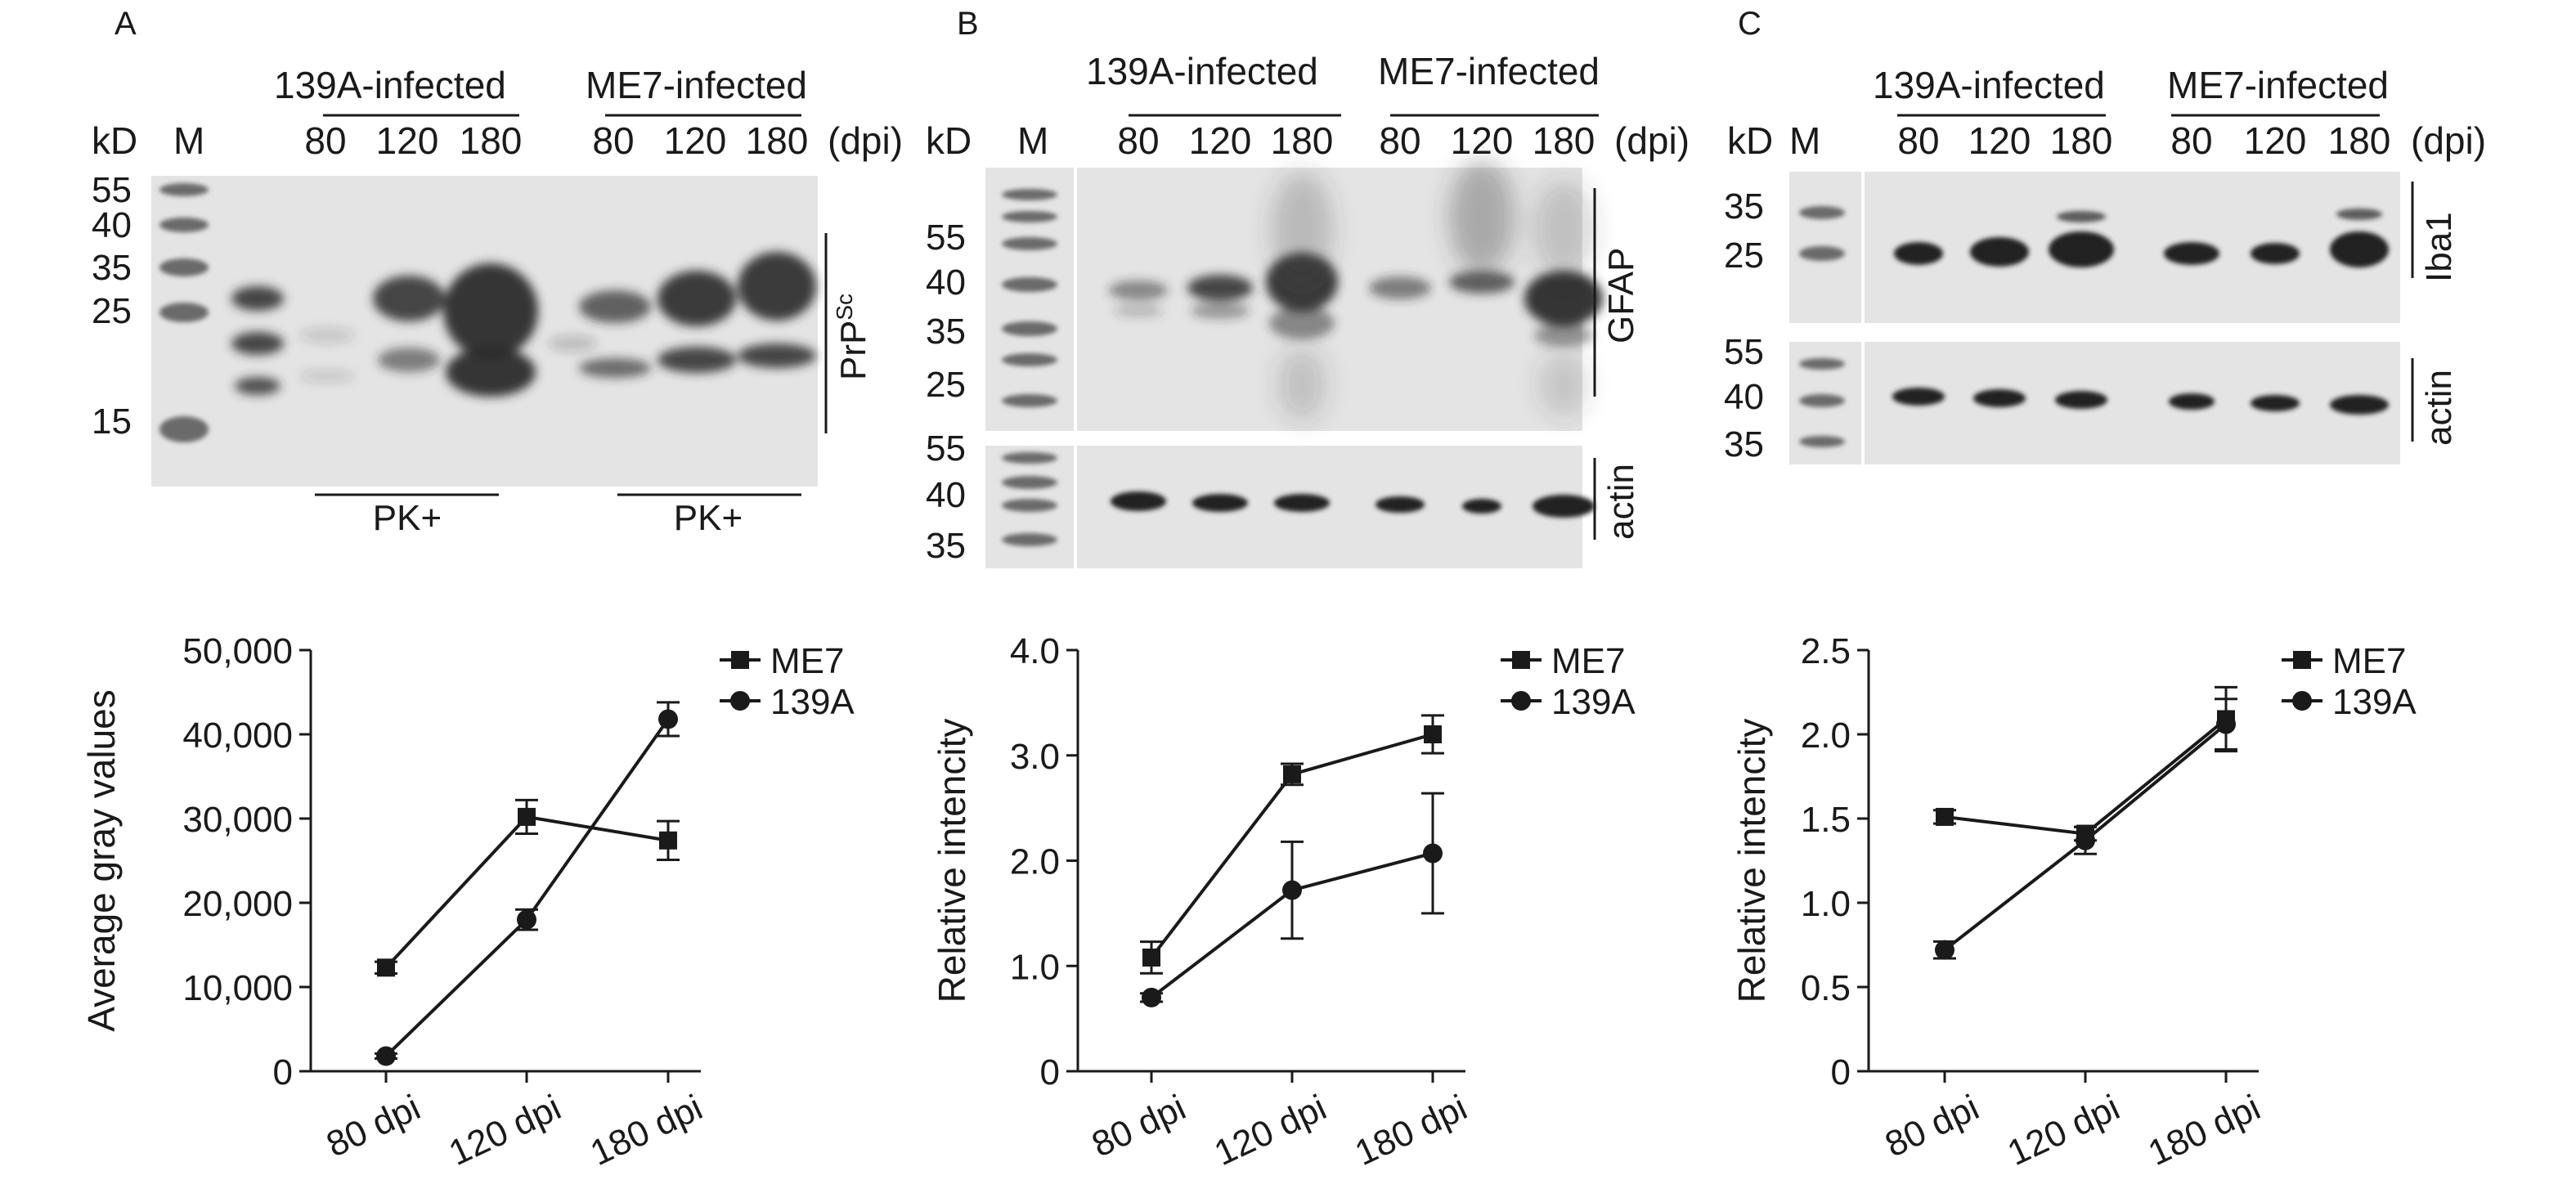  Describe the element at coordinates (1302, 140) in the screenshot. I see `lane-label: 180` at that location.